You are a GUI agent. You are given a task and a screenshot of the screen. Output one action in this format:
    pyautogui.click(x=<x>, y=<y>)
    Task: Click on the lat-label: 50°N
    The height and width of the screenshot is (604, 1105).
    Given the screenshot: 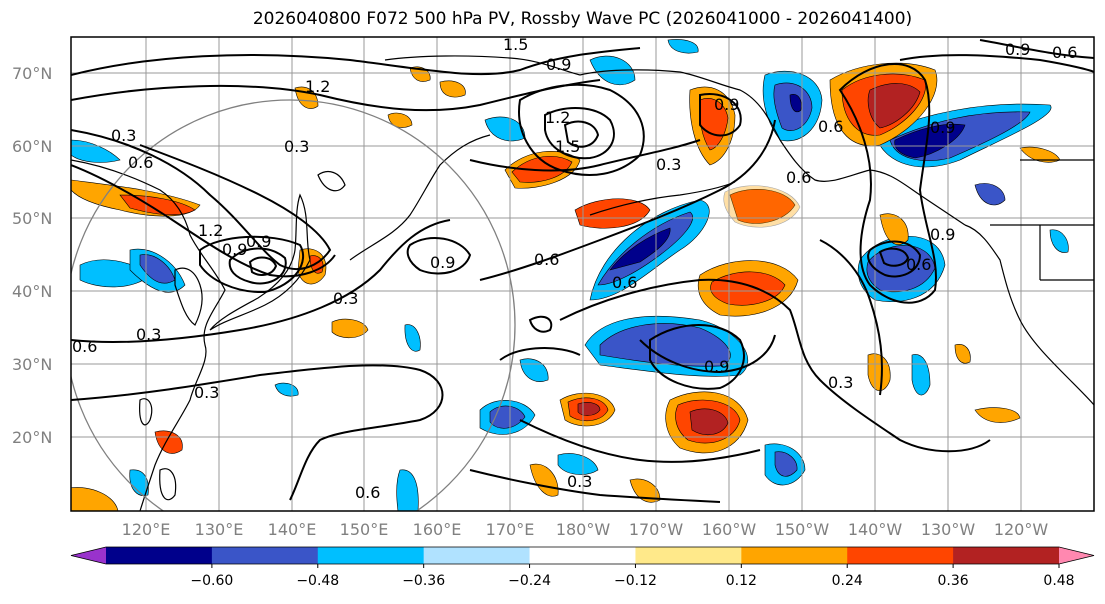 What is the action you would take?
    pyautogui.click(x=32, y=218)
    